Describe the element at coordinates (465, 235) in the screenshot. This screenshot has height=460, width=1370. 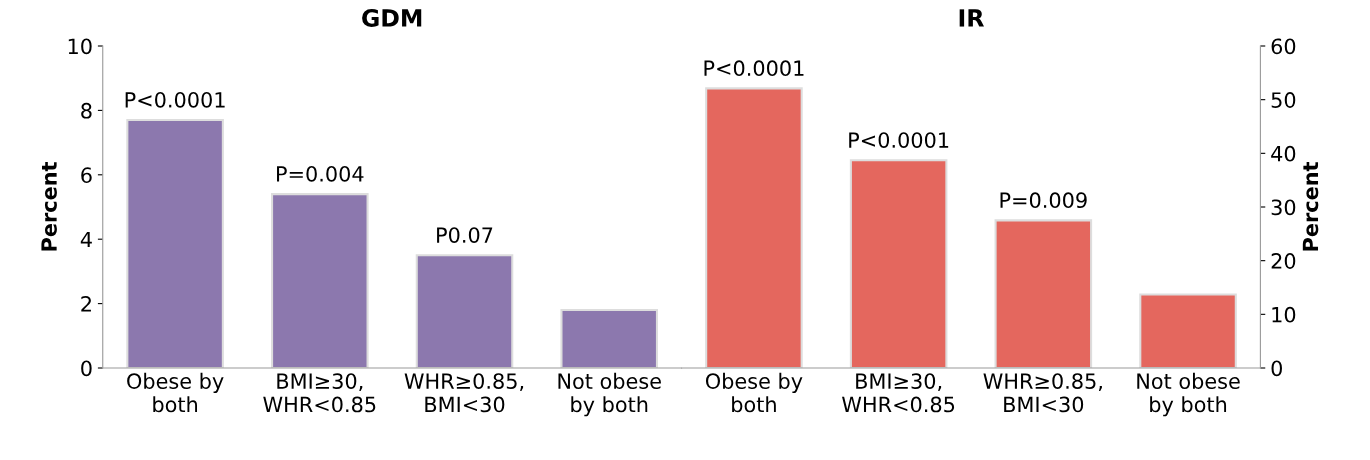
I see `annotation: P0.07` at that location.